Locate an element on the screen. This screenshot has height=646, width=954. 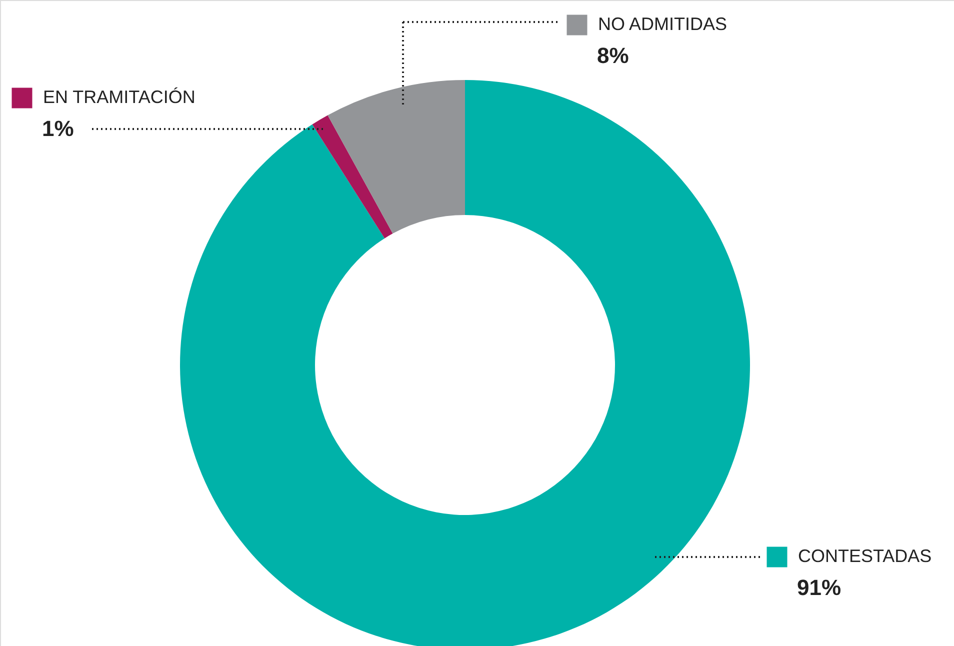
data-label: 1% is located at coordinates (58, 128).